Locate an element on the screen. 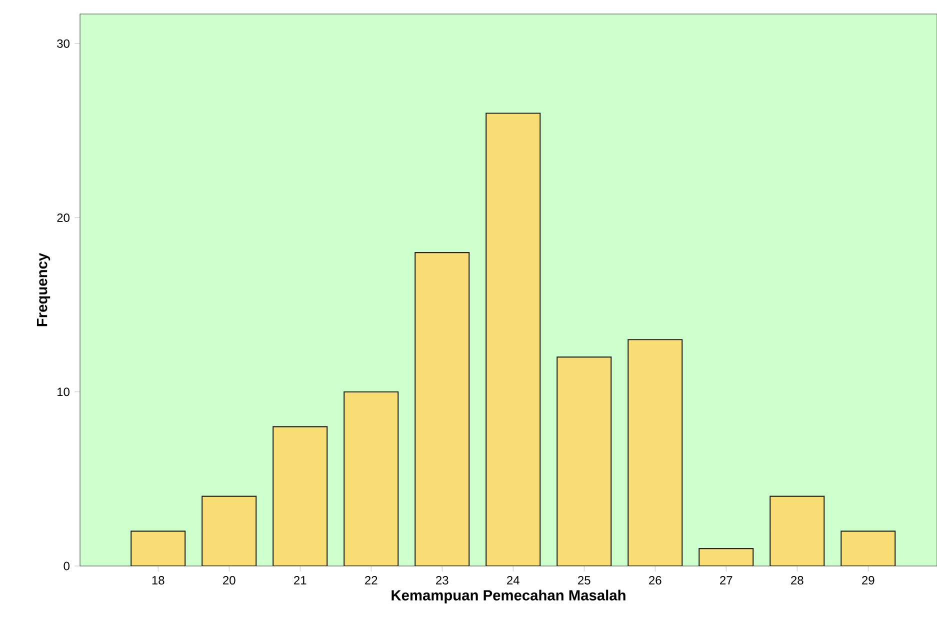  x-tick-label: 23 is located at coordinates (442, 580).